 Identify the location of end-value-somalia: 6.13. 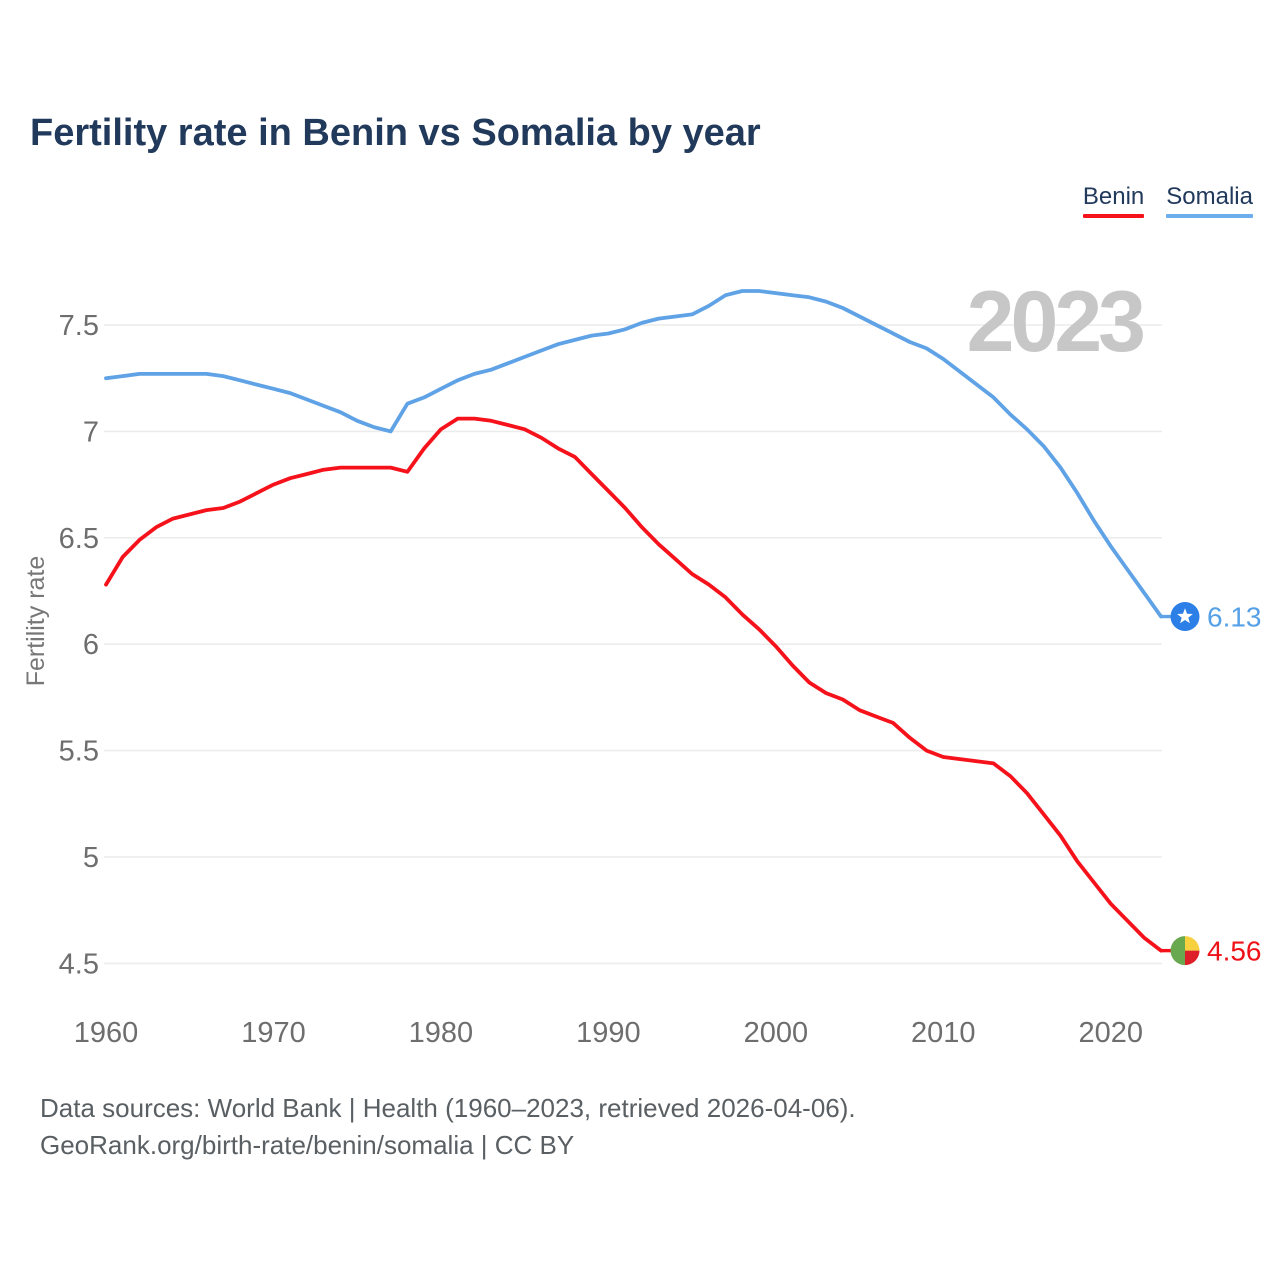
(1234, 617).